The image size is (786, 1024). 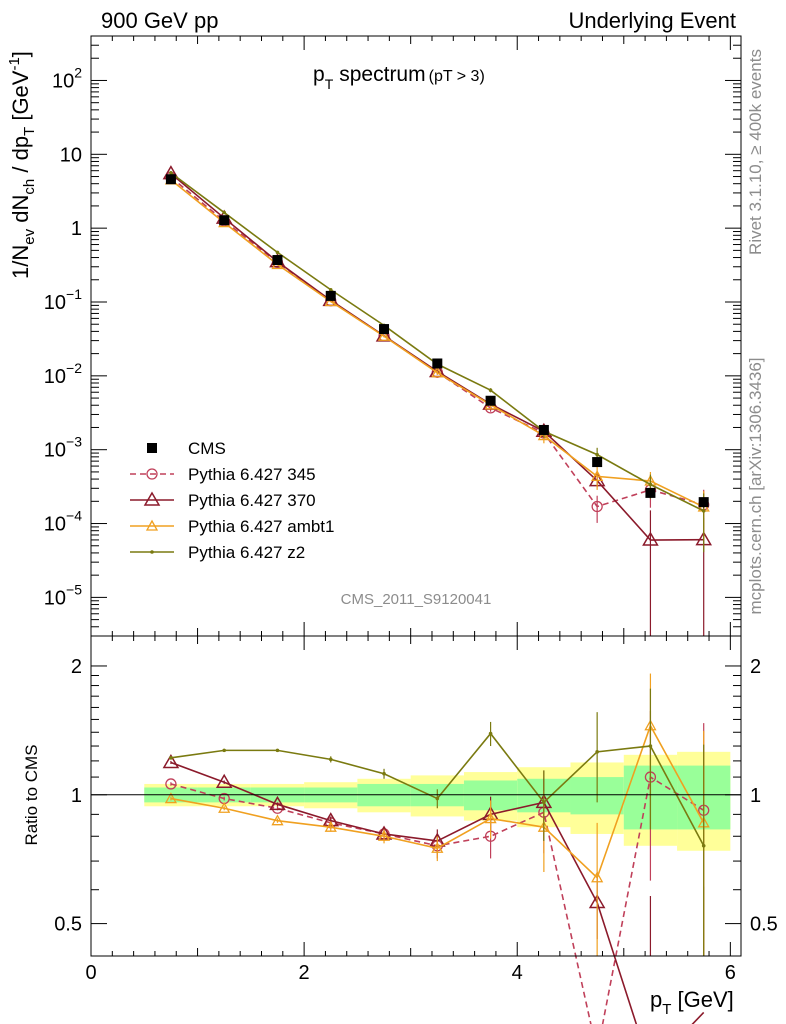 I want to click on legend-label-1: Pythia 6.427 345, so click(x=252, y=474).